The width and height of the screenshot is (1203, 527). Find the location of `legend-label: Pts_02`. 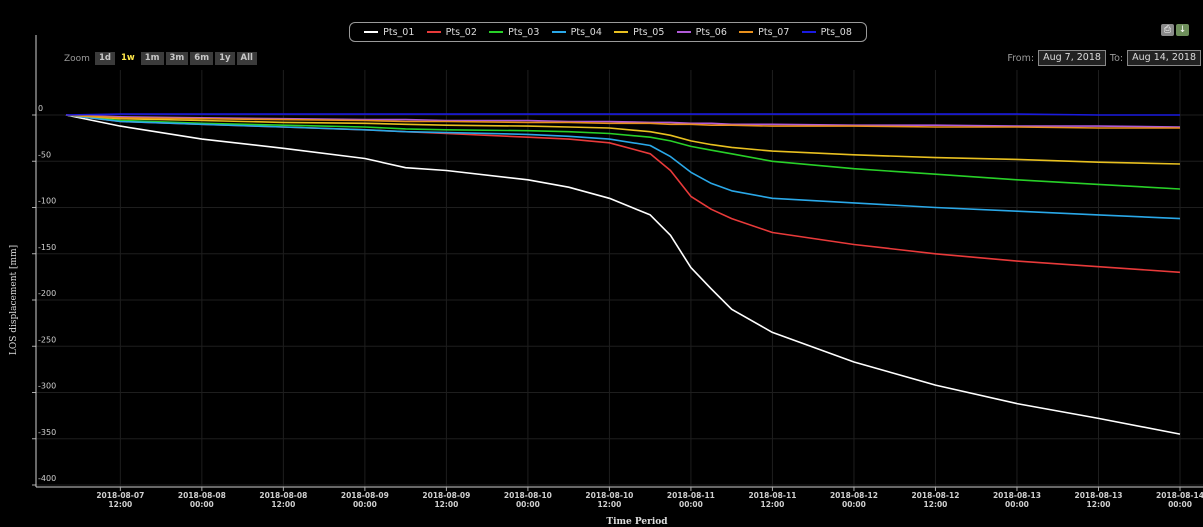

legend-label: Pts_02 is located at coordinates (461, 32).